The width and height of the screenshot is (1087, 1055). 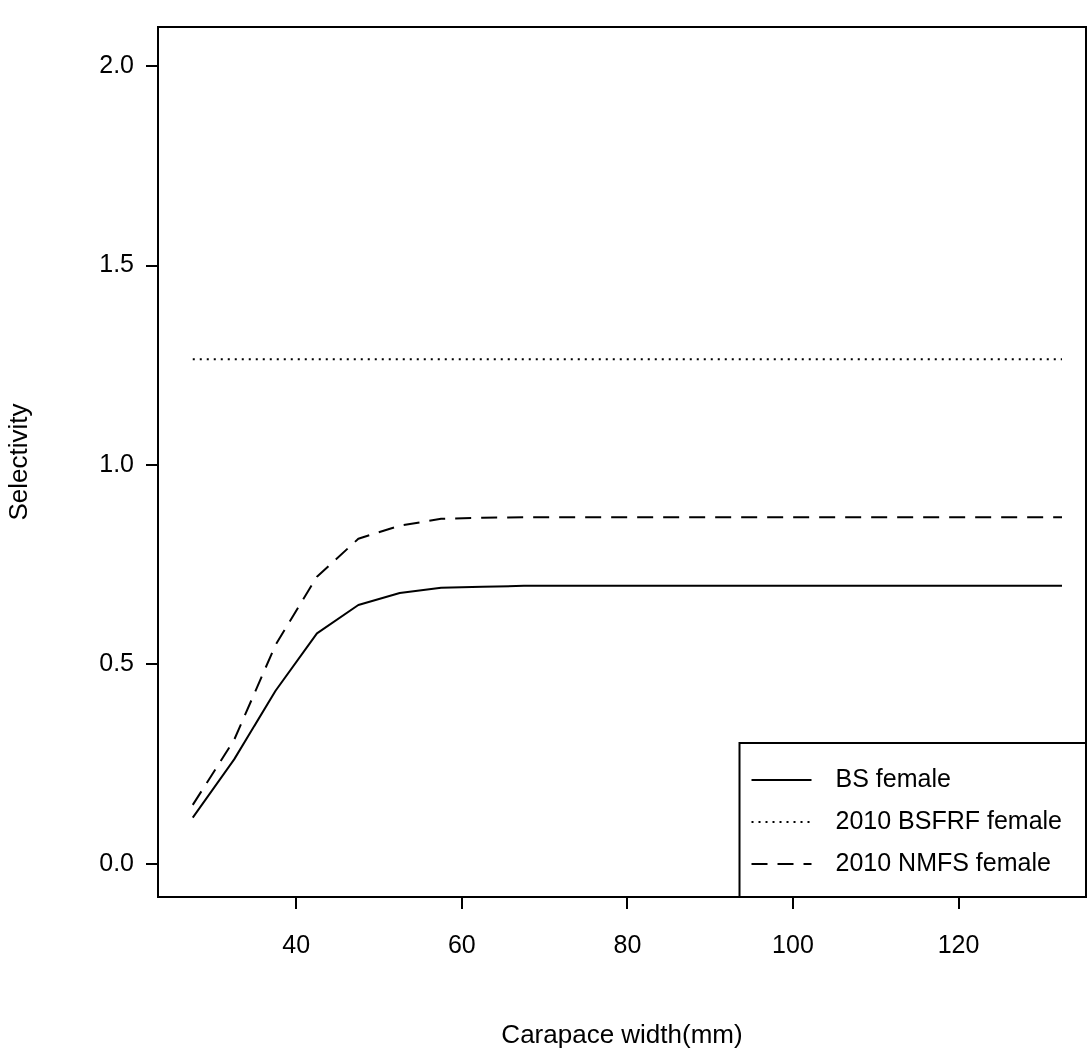 What do you see at coordinates (627, 943) in the screenshot?
I see `x-tick-label: 80` at bounding box center [627, 943].